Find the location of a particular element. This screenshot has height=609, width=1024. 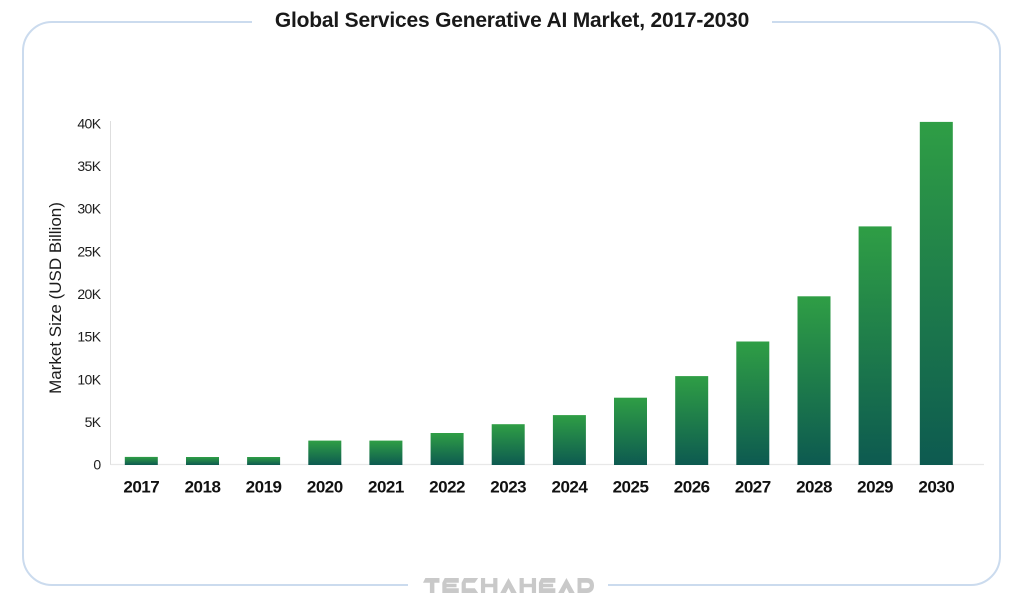

svg-text: 2019 is located at coordinates (264, 487).